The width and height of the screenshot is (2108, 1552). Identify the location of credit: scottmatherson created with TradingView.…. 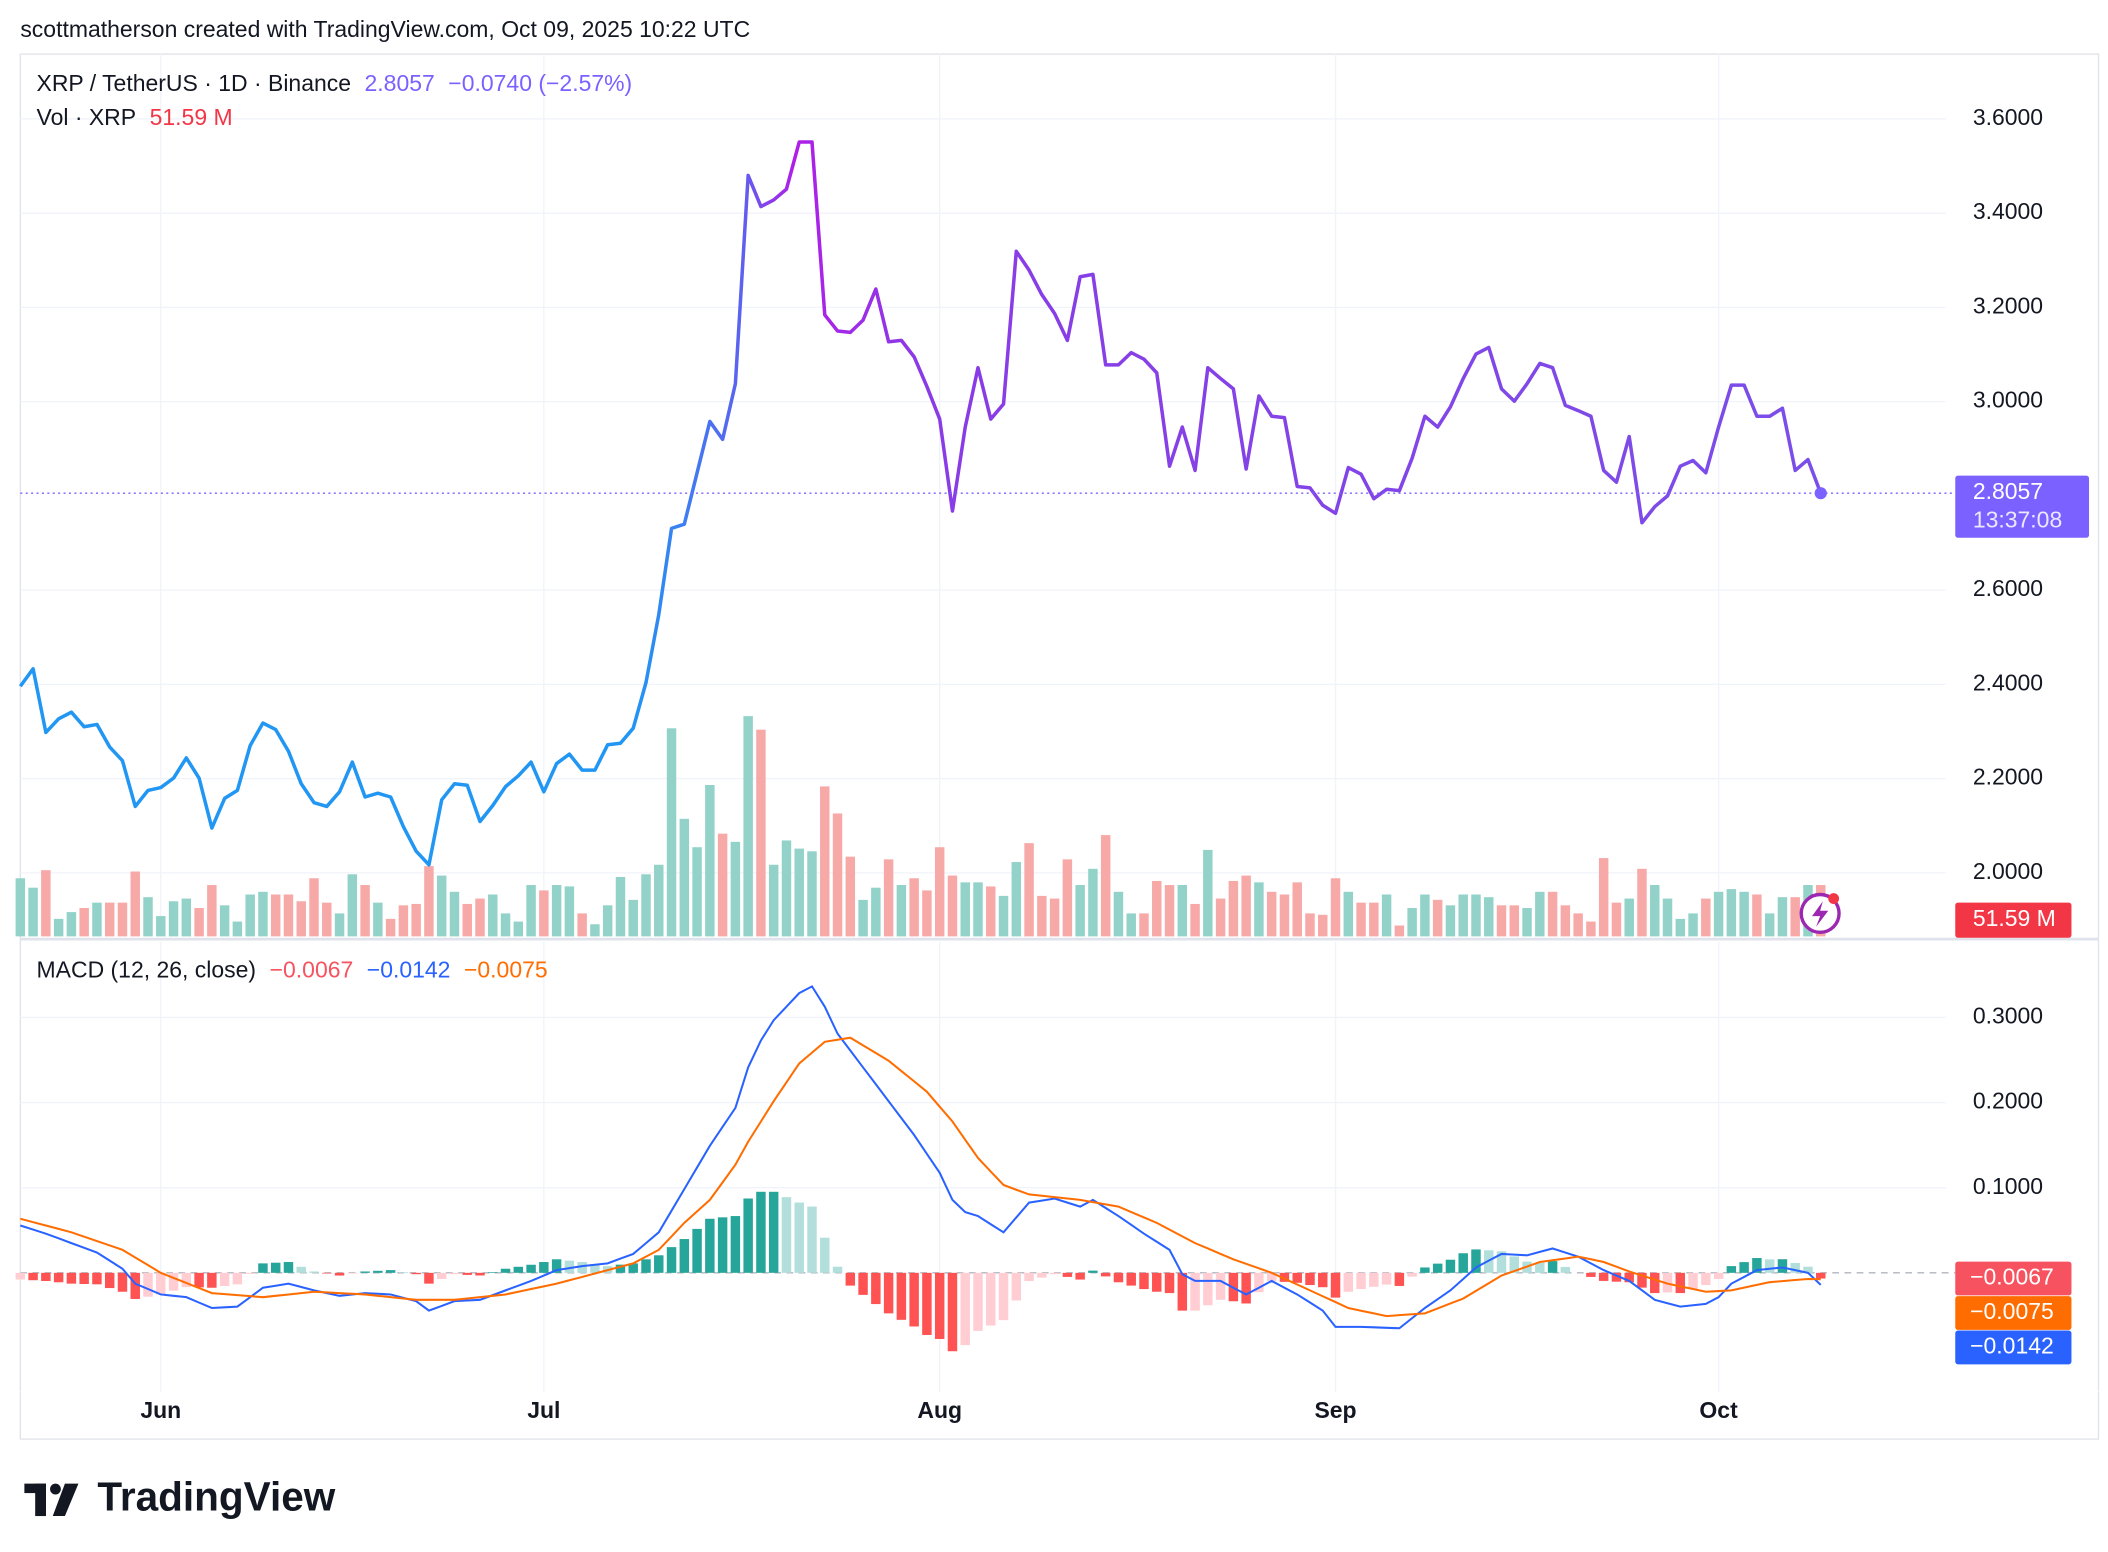
(385, 29).